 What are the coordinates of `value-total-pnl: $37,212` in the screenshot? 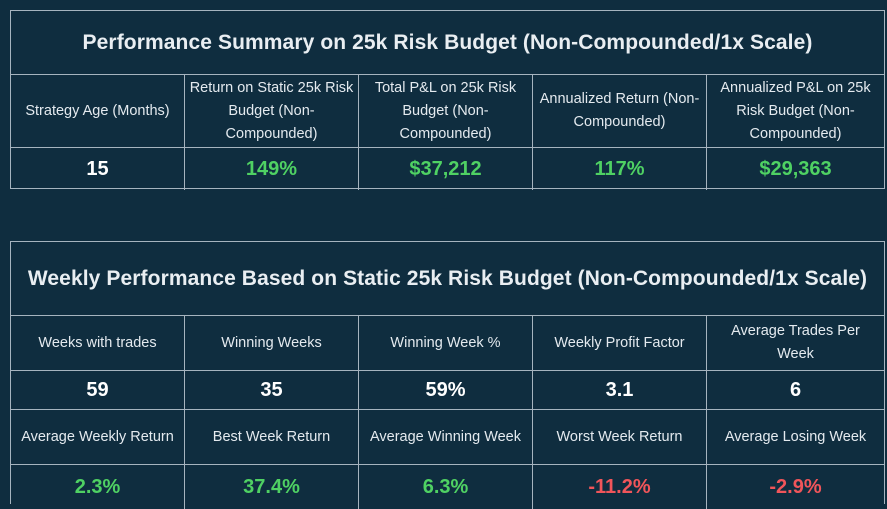 It's located at (446, 169).